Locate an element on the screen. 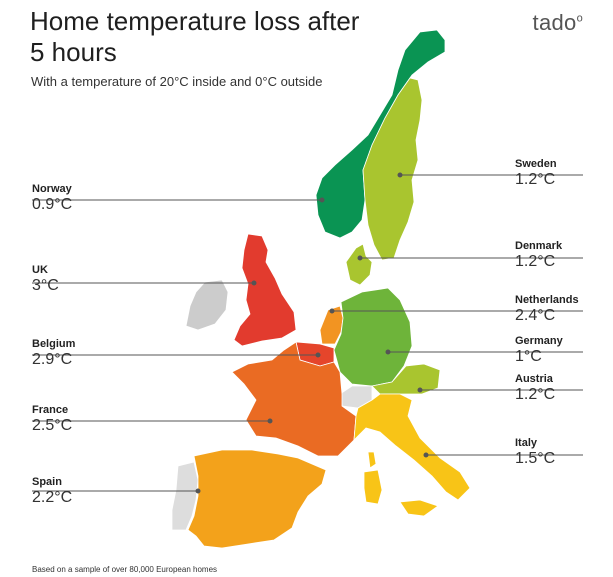 This screenshot has height=577, width=613. country-name-belgium: Belgium is located at coordinates (54, 344).